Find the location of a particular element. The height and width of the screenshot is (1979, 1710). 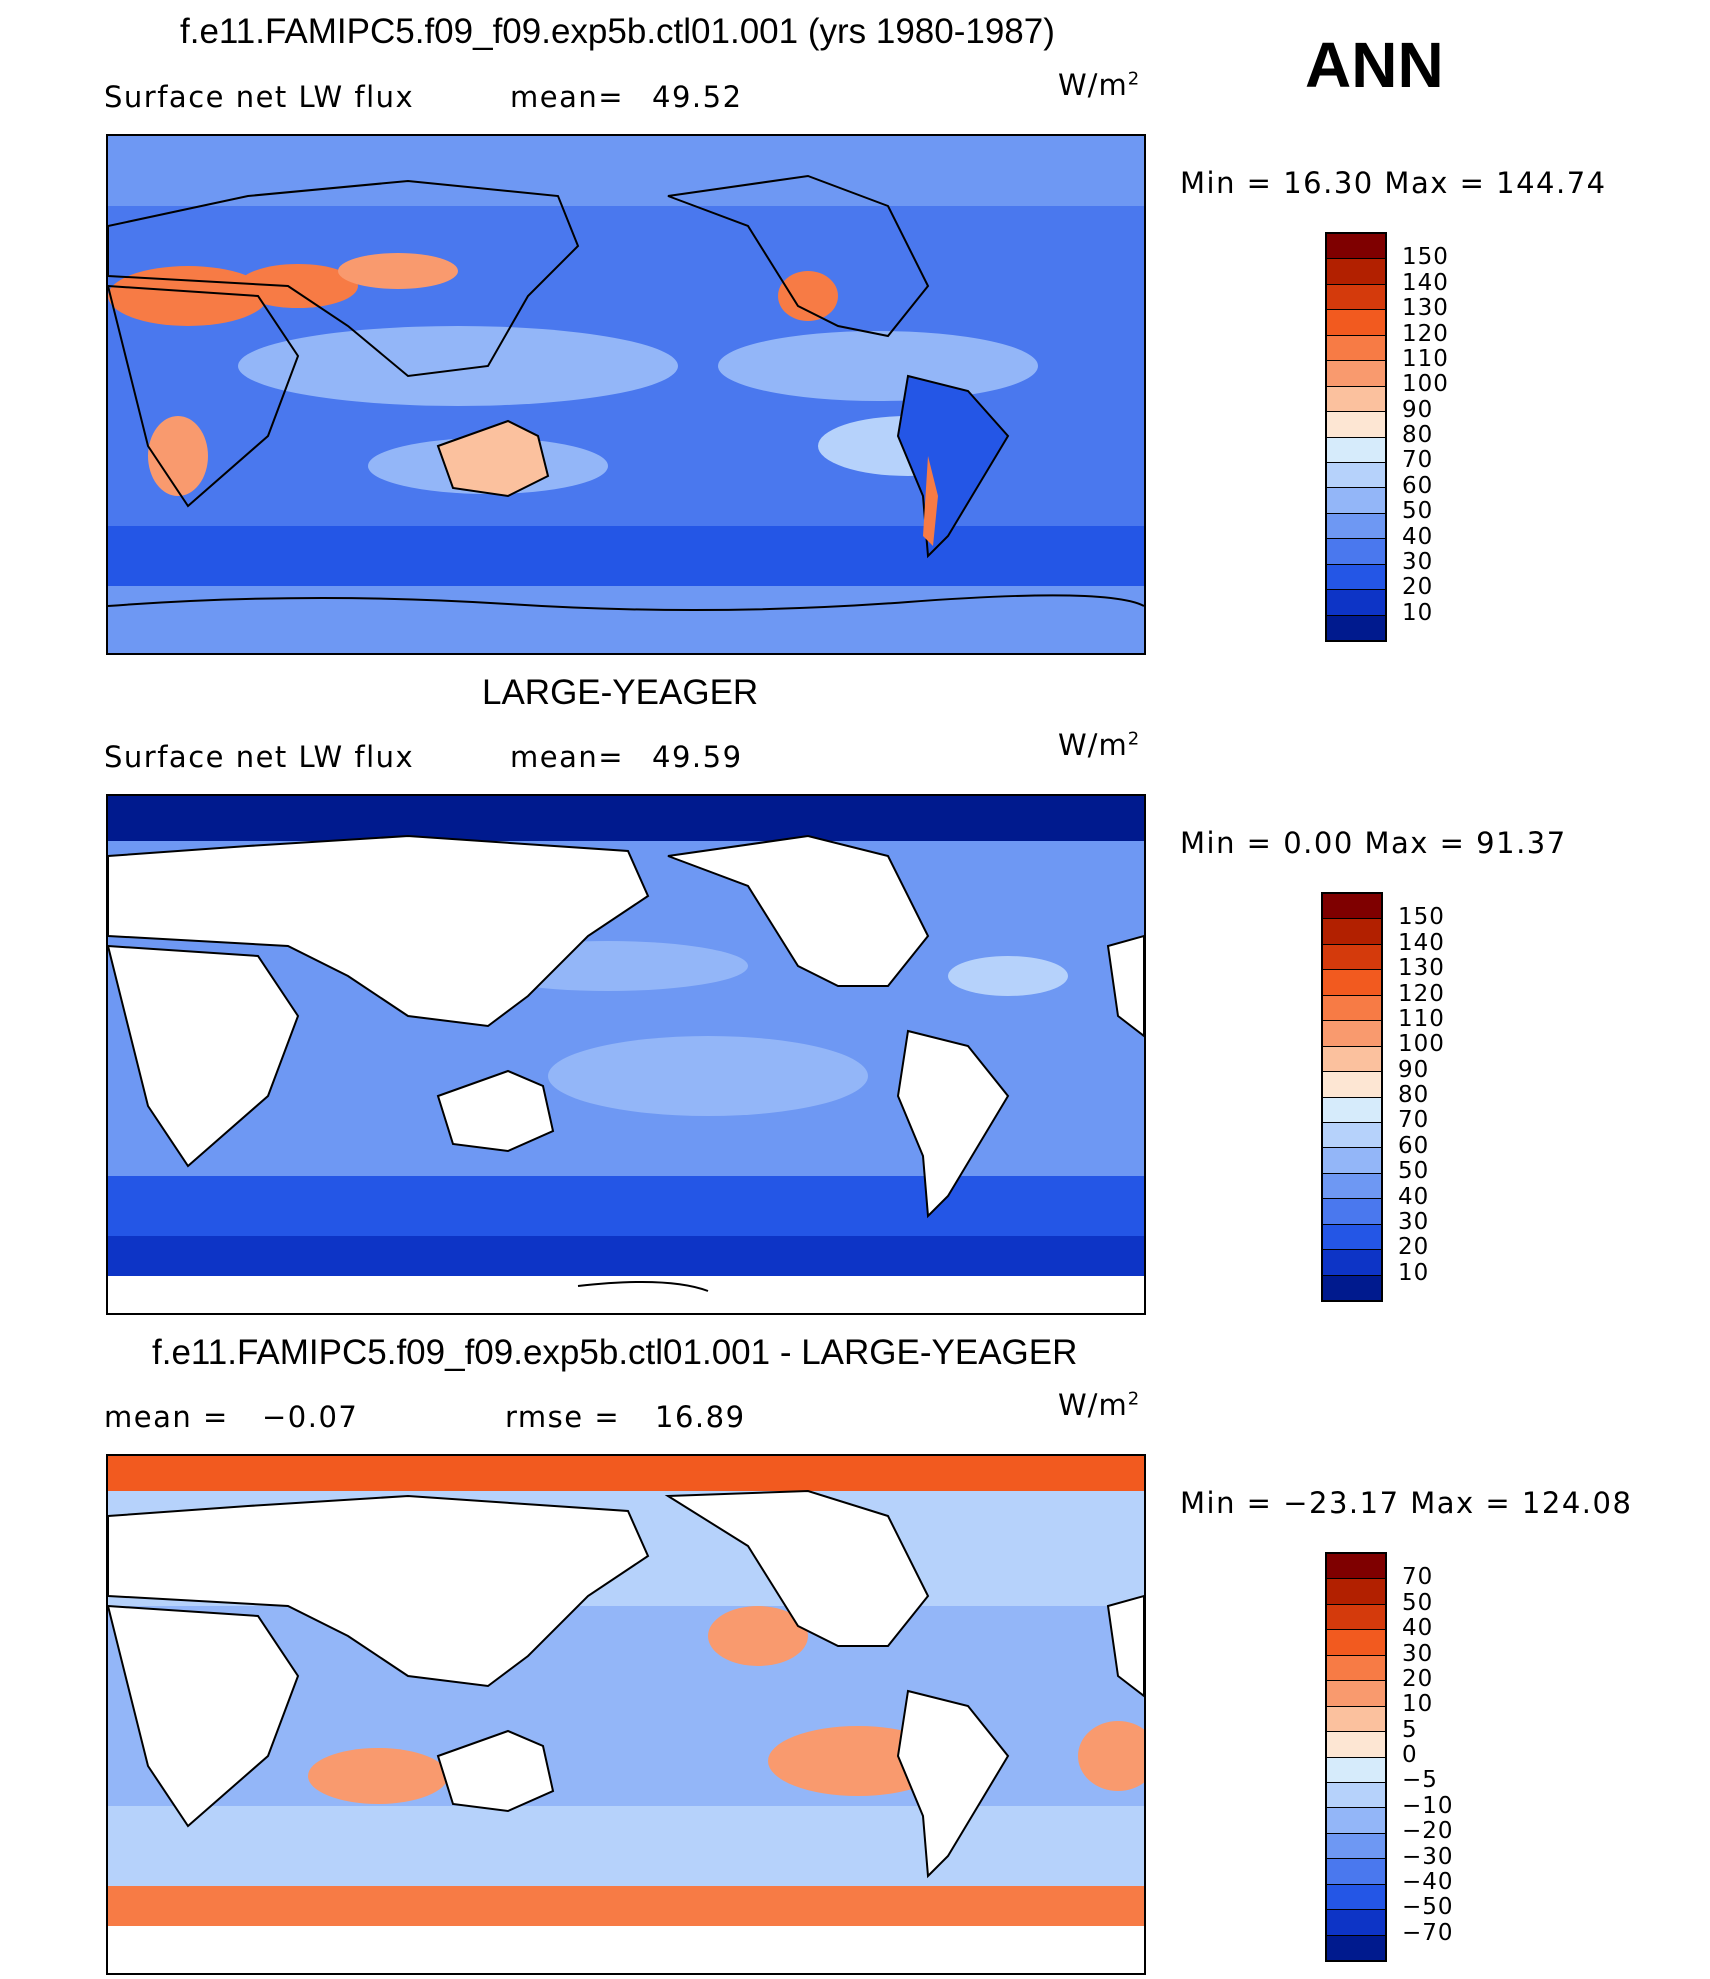

colorbar-level-label: −40 is located at coordinates (1428, 1881).